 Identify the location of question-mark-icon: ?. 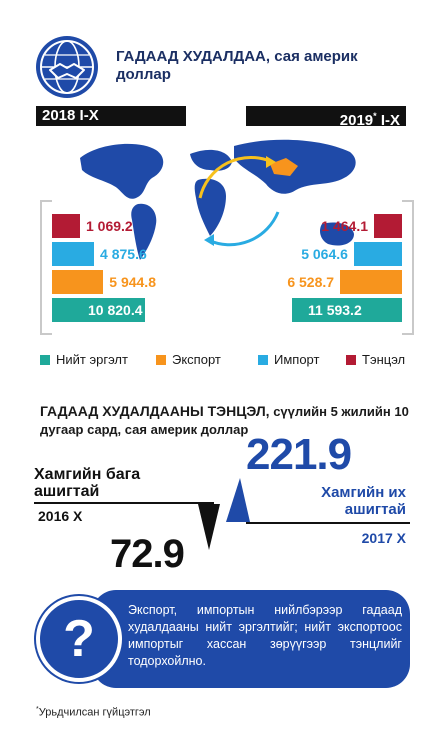
(79, 639).